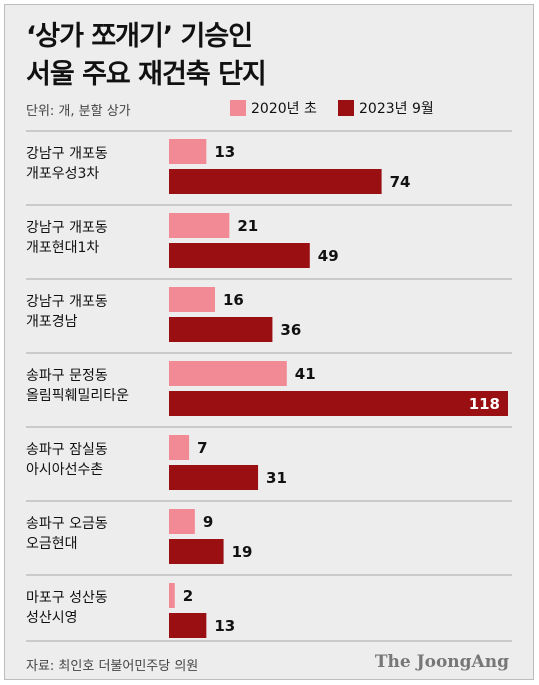  What do you see at coordinates (146, 74) in the screenshot?
I see `chart-title-line2: 서울 주요 재건축 단지` at bounding box center [146, 74].